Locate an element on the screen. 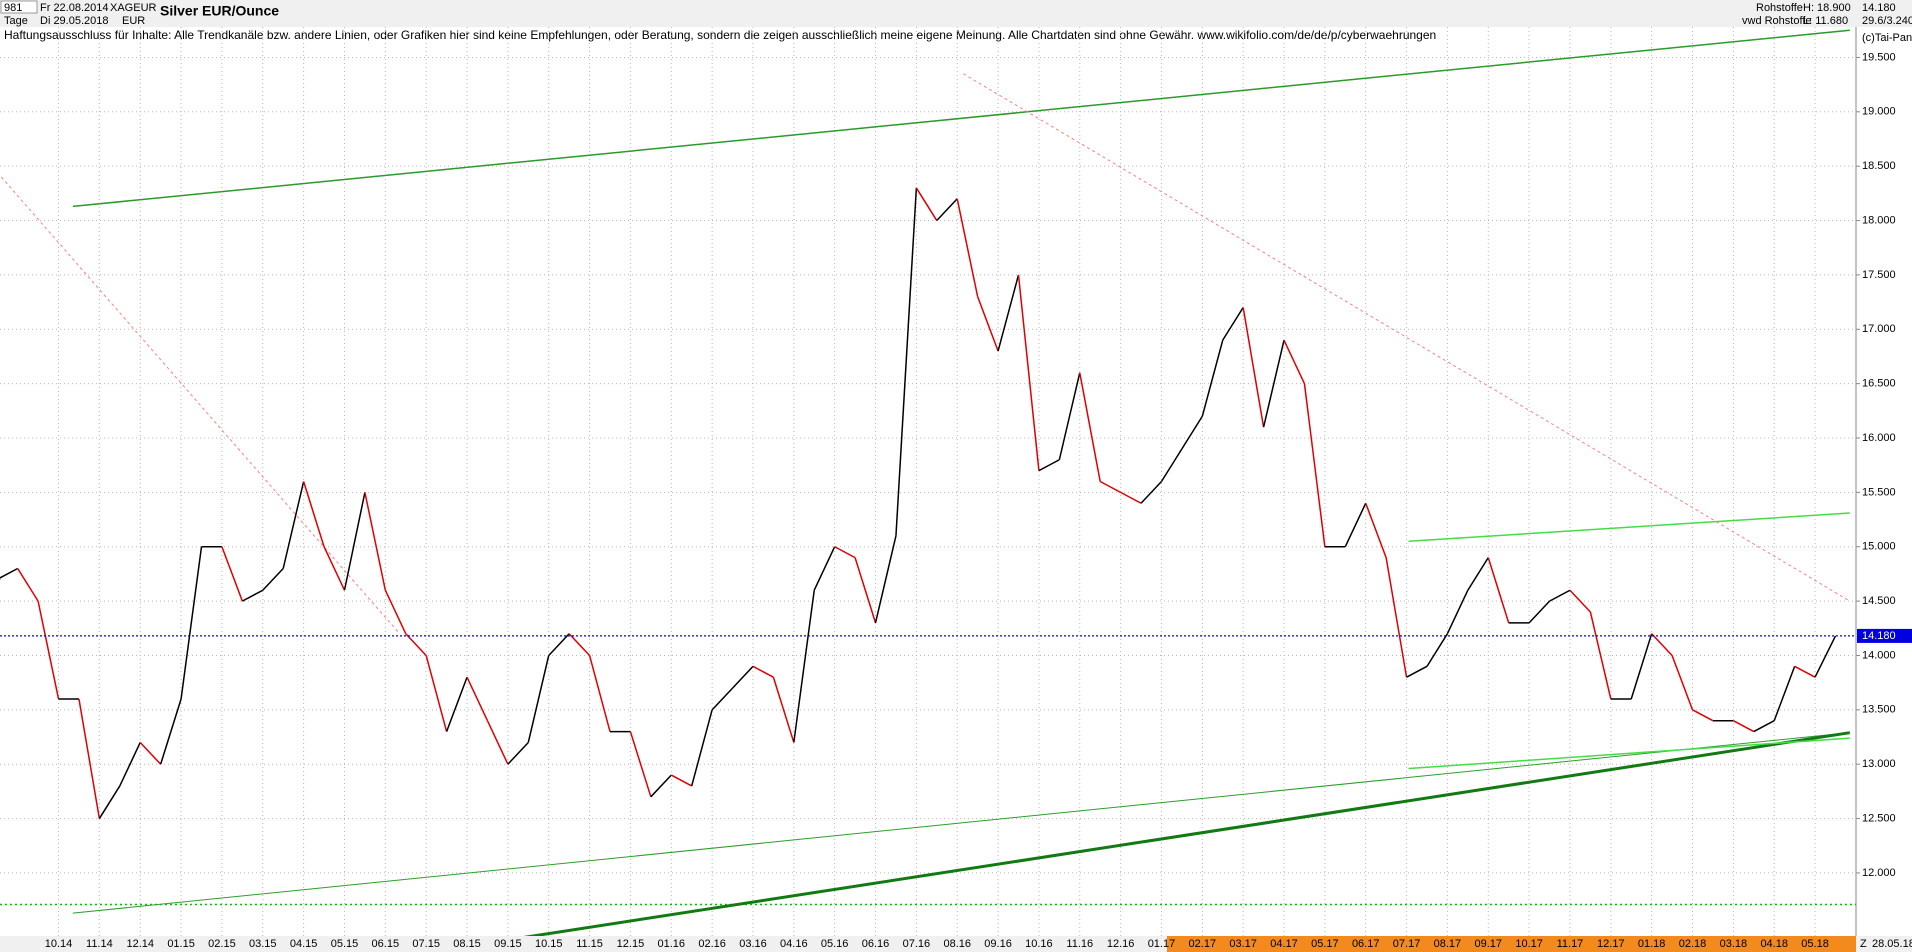 This screenshot has height=952, width=1912. x-tick-label: 11.15 is located at coordinates (589, 944).